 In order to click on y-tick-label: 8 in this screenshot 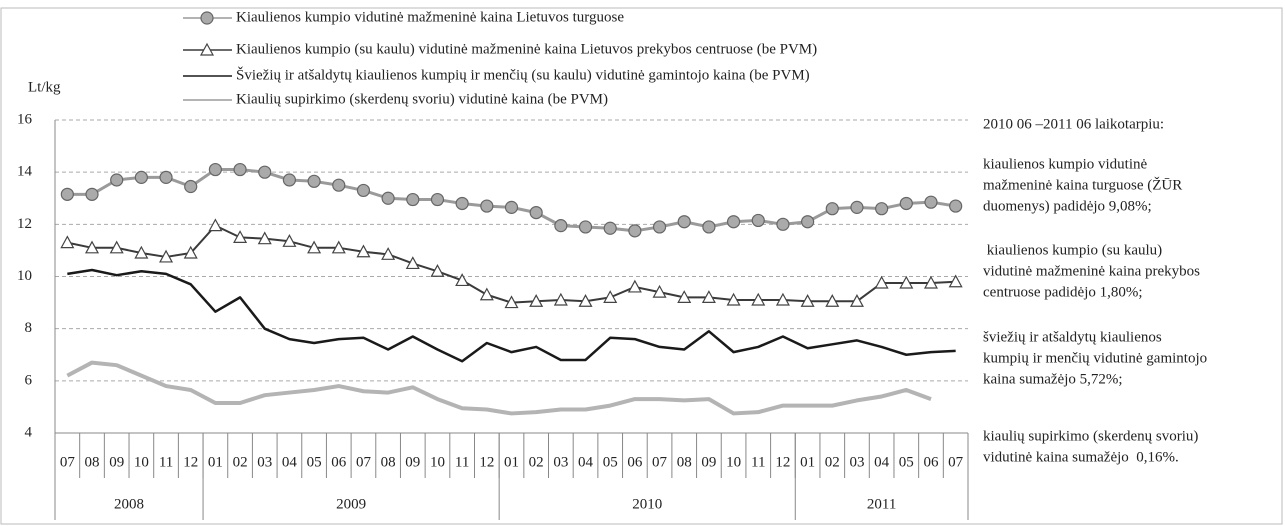, I will do `click(29, 328)`.